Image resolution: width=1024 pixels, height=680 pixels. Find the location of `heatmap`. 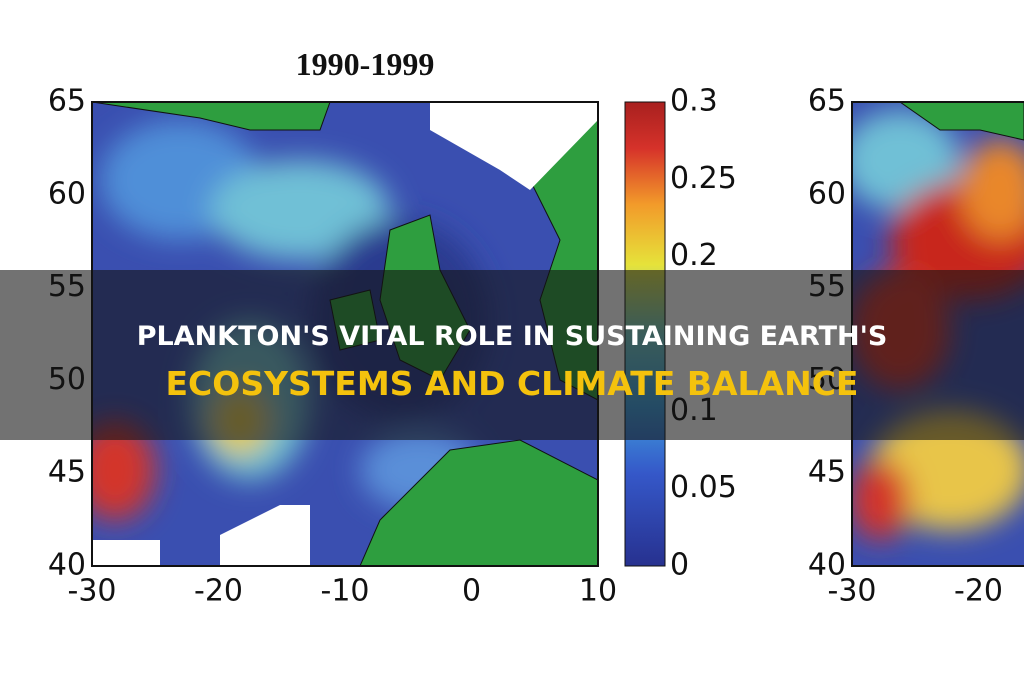

heatmap is located at coordinates (938, 334).